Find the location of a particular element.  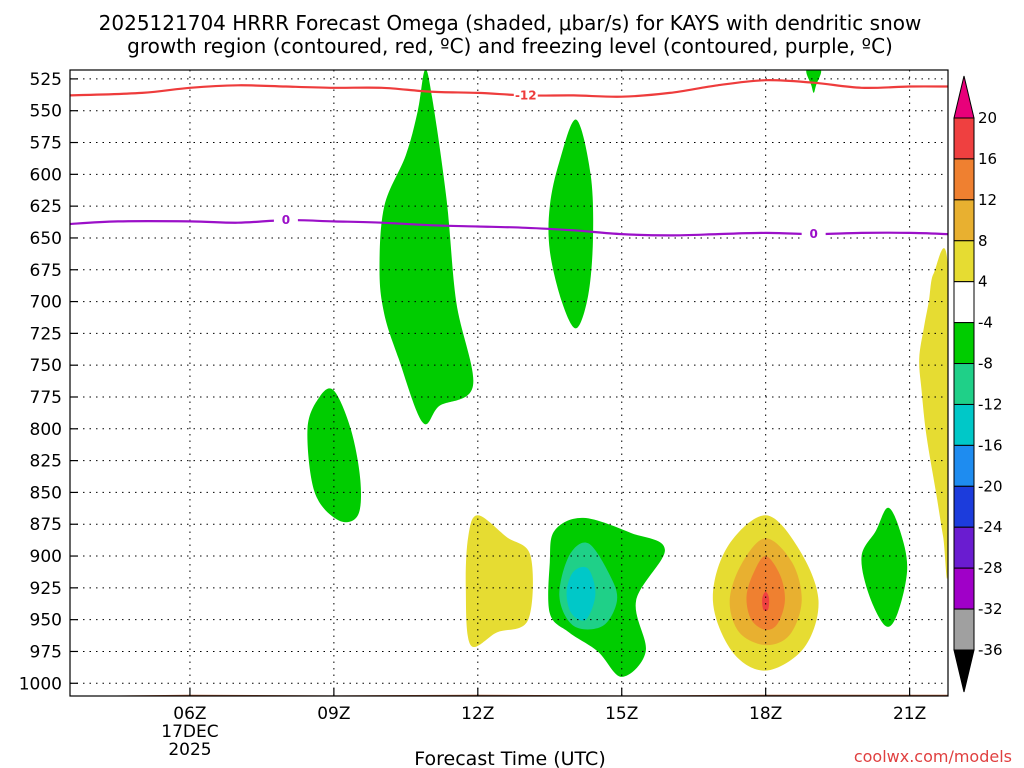

y-tick-label-550: 550 is located at coordinates (46, 112).